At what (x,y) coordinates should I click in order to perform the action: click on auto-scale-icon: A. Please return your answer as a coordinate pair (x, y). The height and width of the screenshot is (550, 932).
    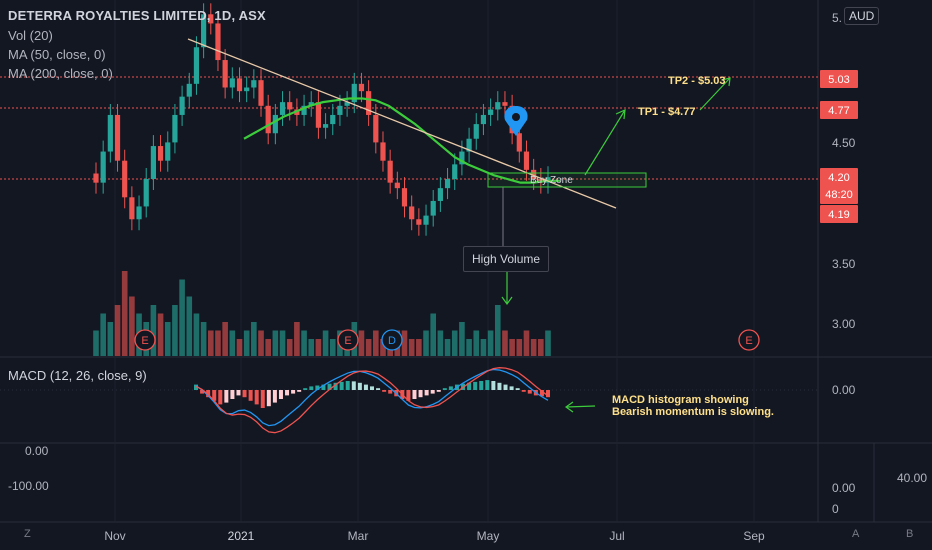
    Looking at the image, I should click on (856, 534).